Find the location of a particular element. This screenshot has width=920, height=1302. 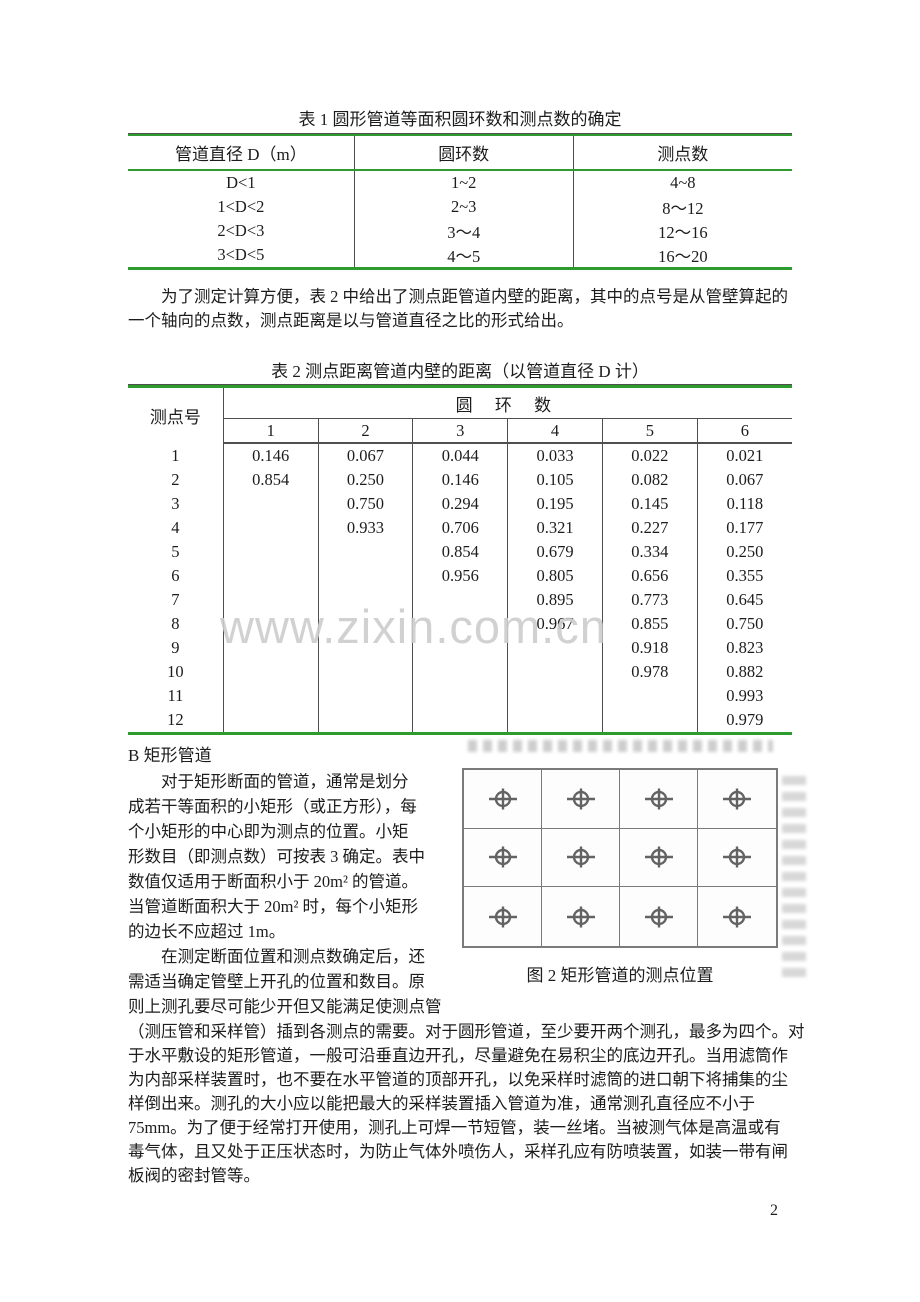

table2-row: 10 0.978 0.882 is located at coordinates (460, 672).